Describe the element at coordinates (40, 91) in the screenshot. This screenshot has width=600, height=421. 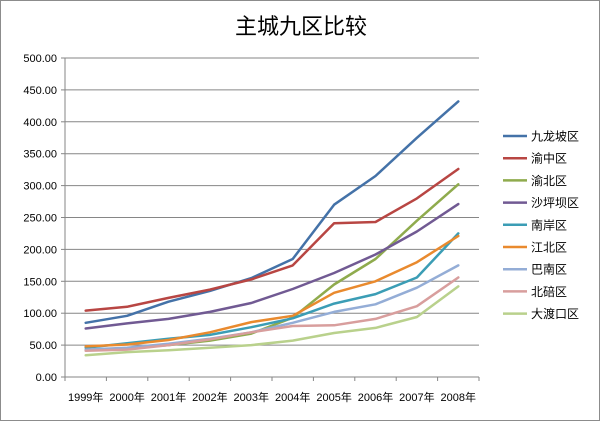
I see `y-tick-label: 450.00` at that location.